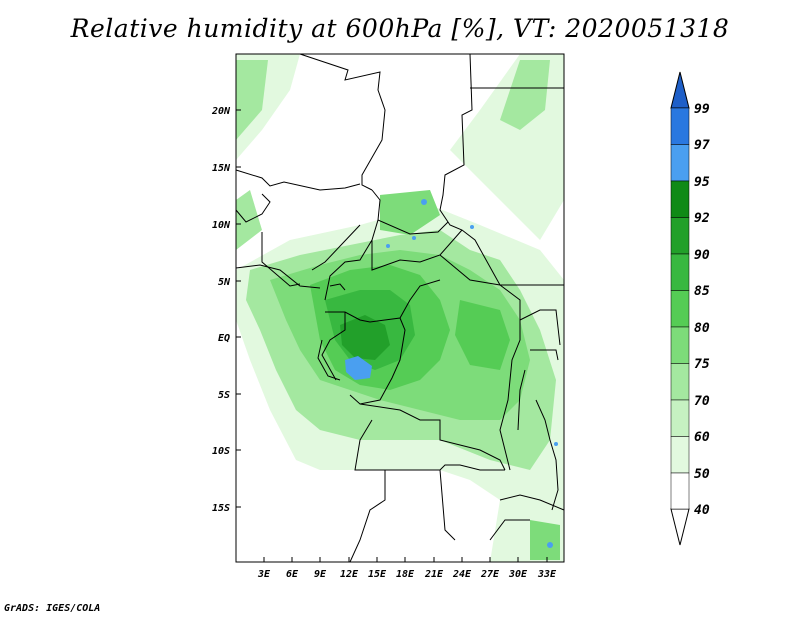 This screenshot has height=618, width=800. Describe the element at coordinates (702, 182) in the screenshot. I see `colorbar-label: 95` at that location.